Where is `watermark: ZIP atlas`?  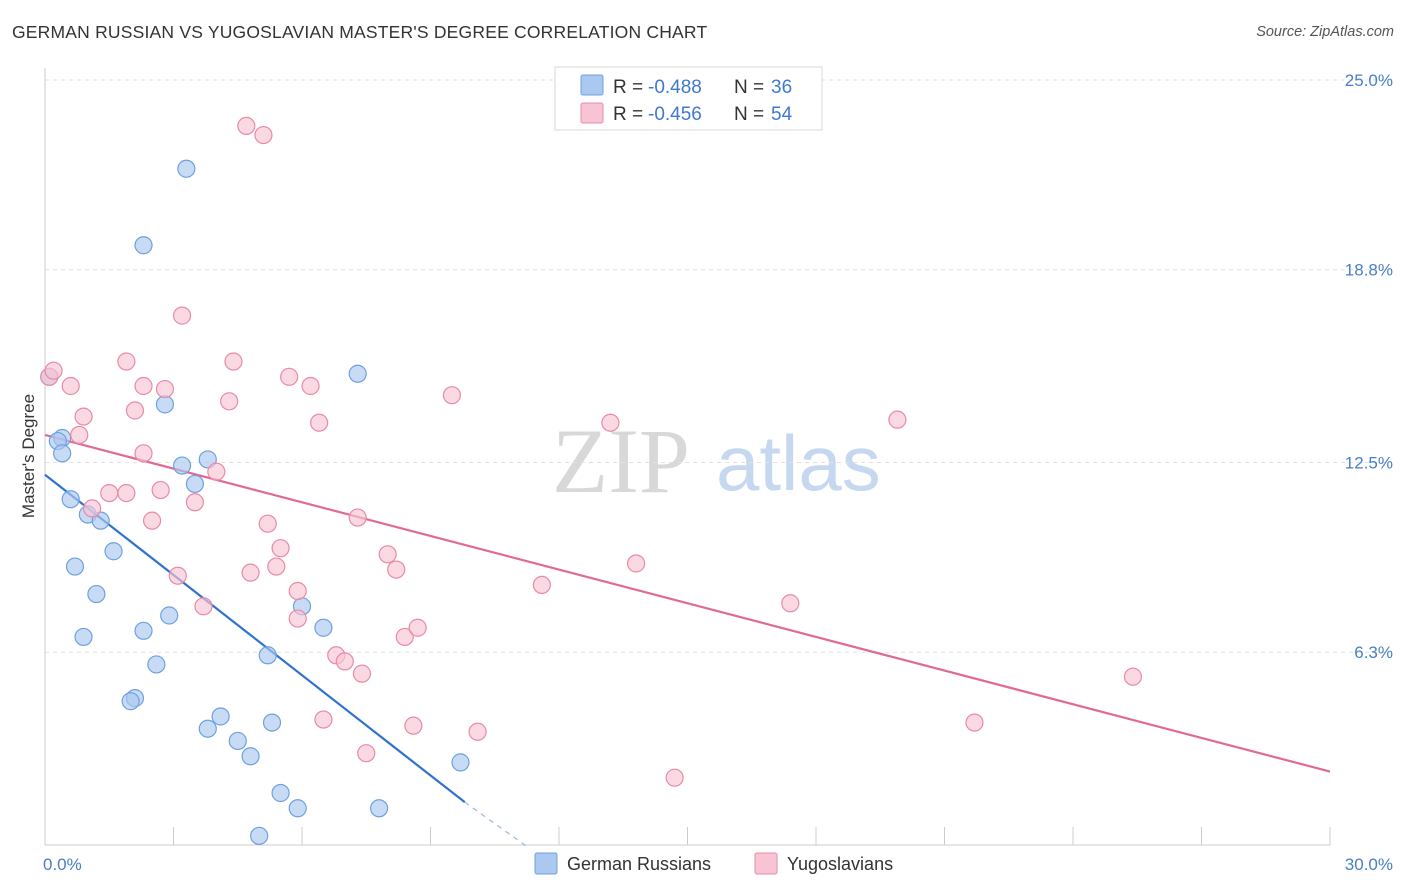
watermark: ZIP atlas is located at coordinates (716, 461).